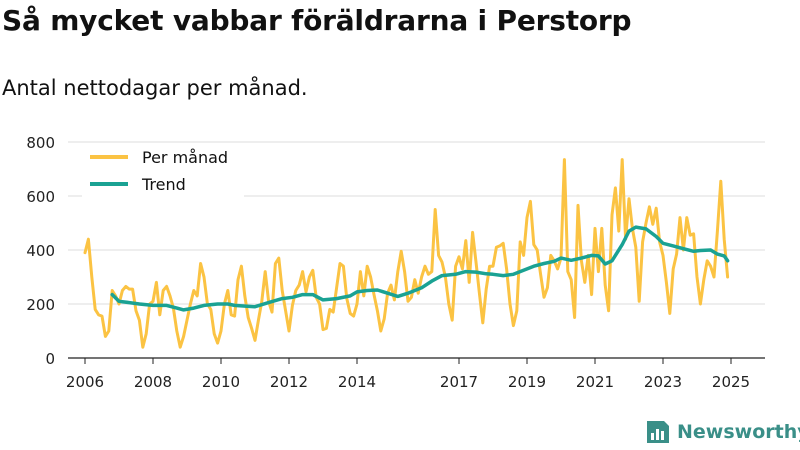 The width and height of the screenshot is (800, 450). What do you see at coordinates (420, 268) in the screenshot?
I see `series-line-trend` at bounding box center [420, 268].